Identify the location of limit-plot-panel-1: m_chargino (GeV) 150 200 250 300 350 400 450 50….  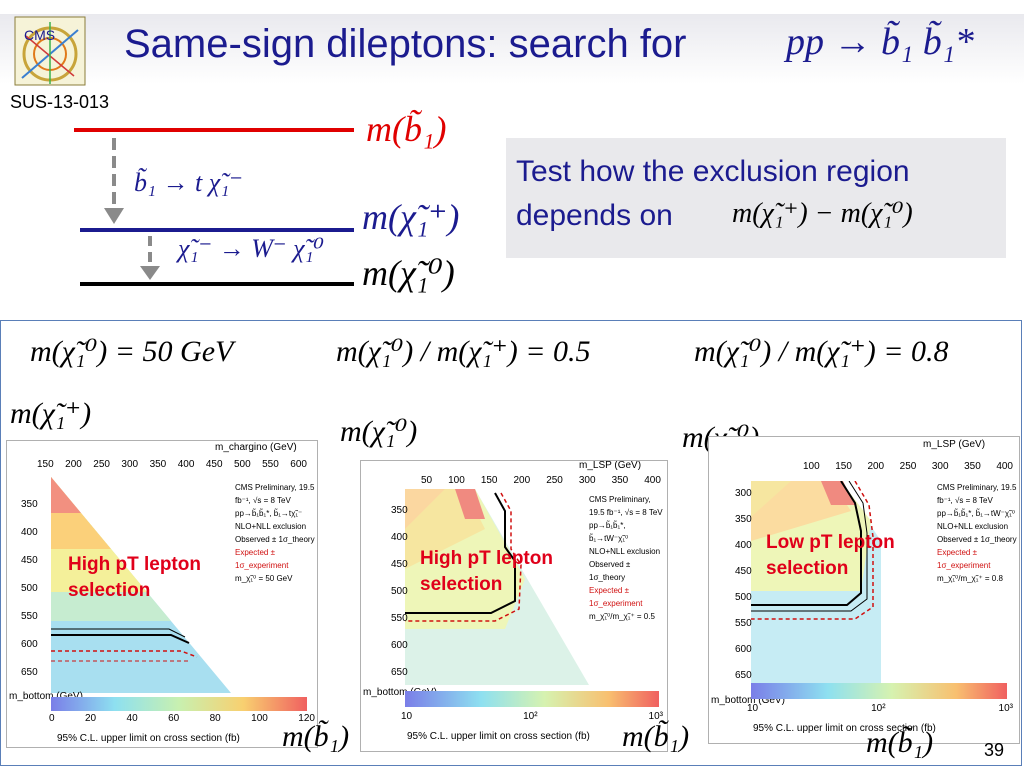
(162, 594).